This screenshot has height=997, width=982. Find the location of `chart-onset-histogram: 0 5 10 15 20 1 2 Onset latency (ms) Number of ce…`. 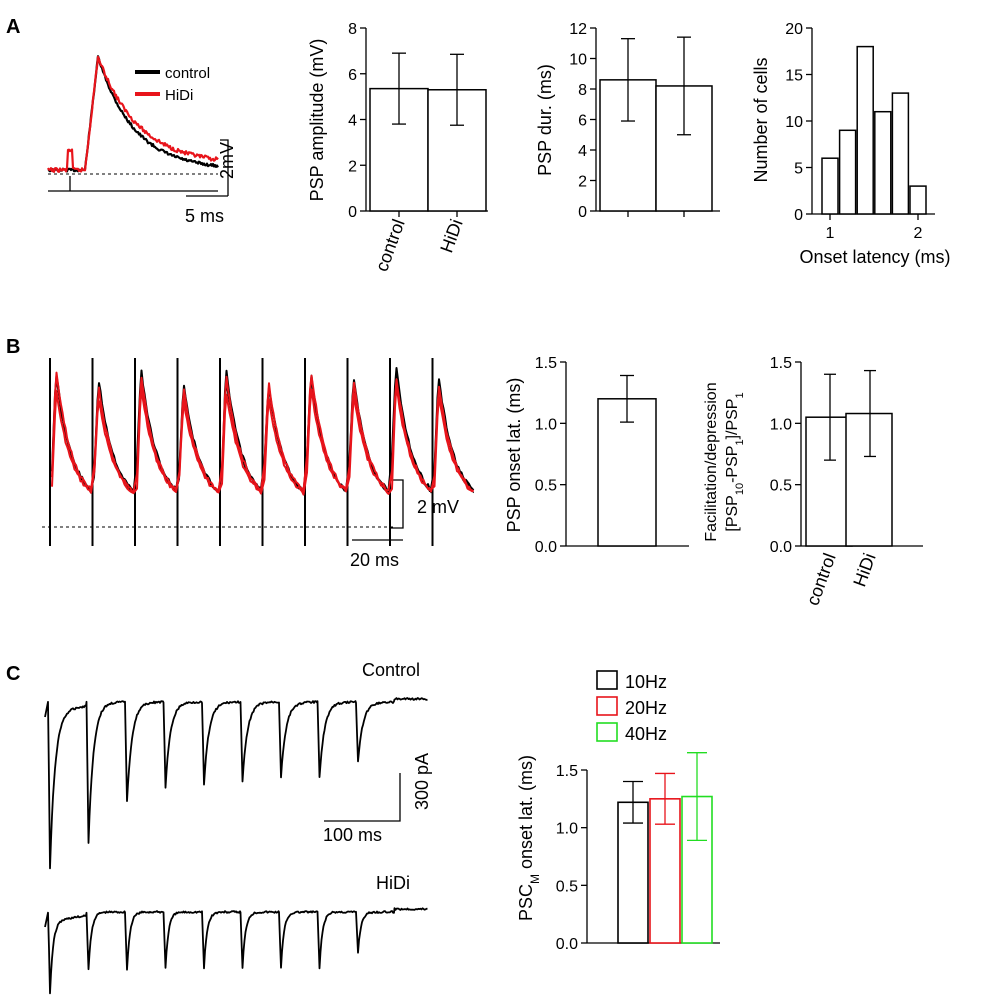

chart-onset-histogram: 0 5 10 15 20 1 2 Onset latency (ms) Number of ce… is located at coordinates (851, 144).